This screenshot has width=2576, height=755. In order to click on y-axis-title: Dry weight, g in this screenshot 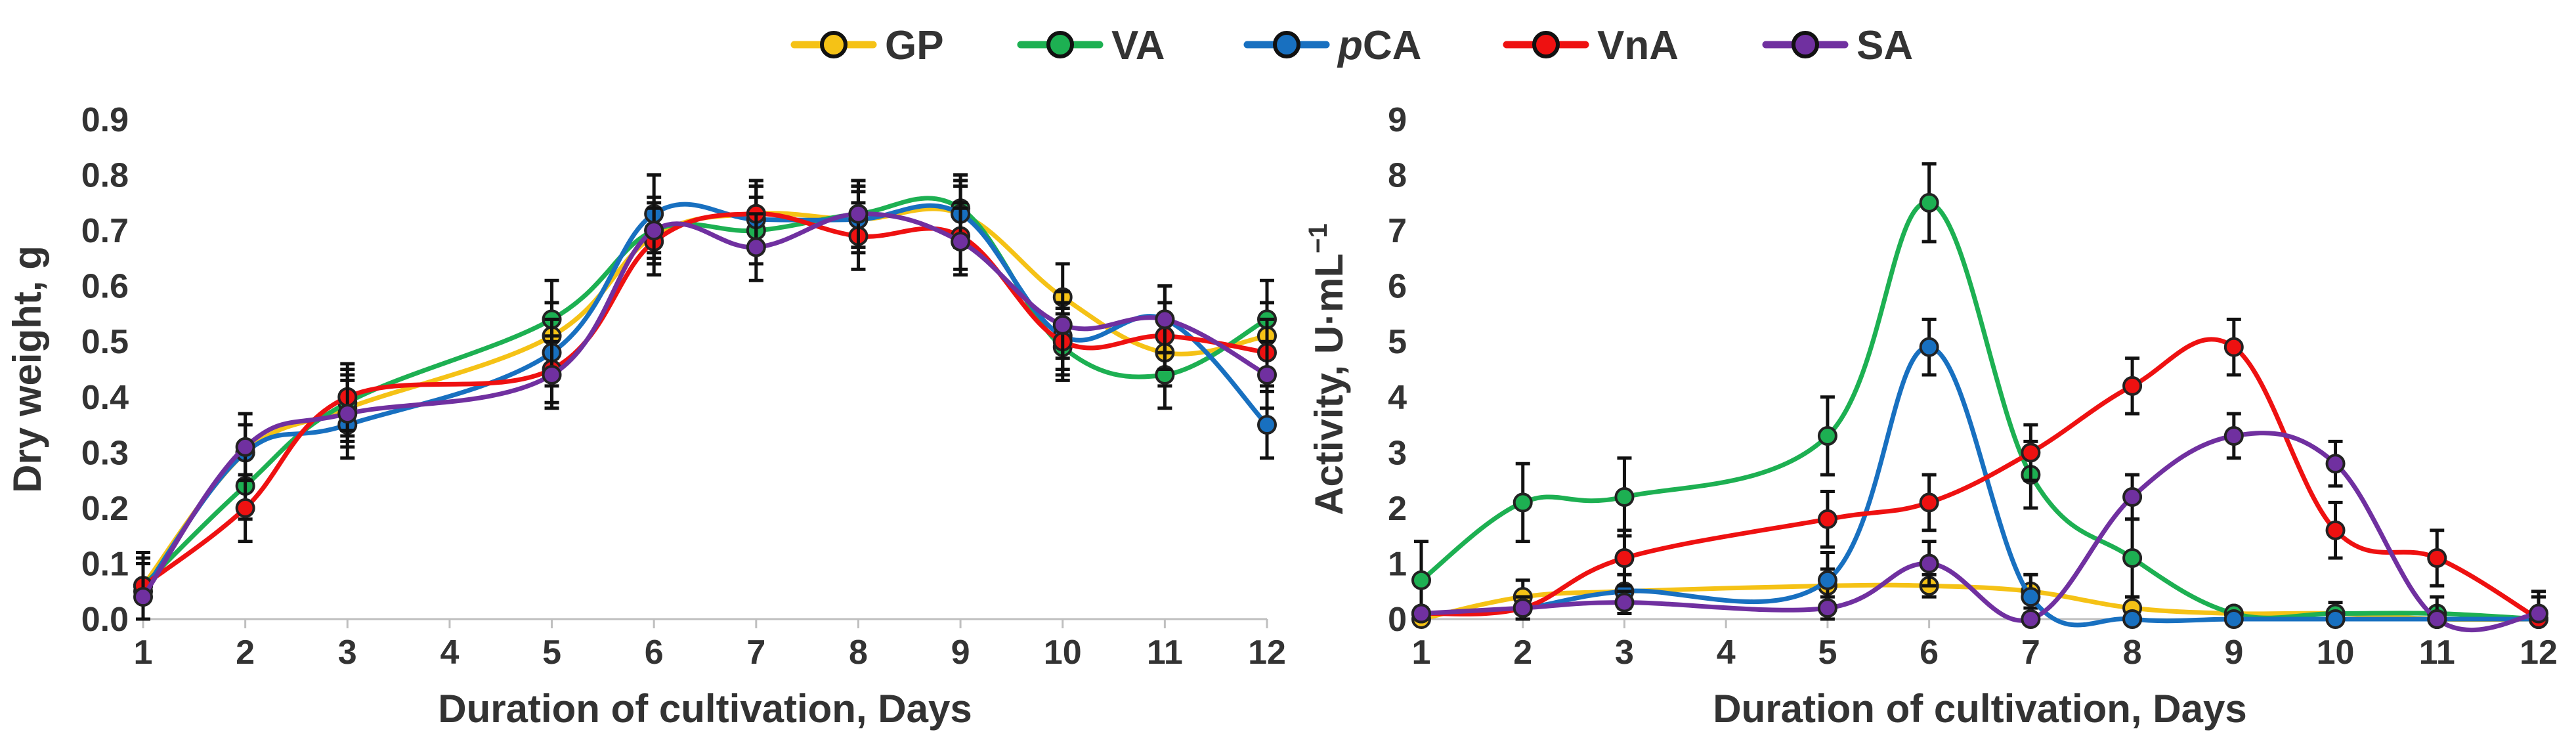, I will do `click(27, 369)`.